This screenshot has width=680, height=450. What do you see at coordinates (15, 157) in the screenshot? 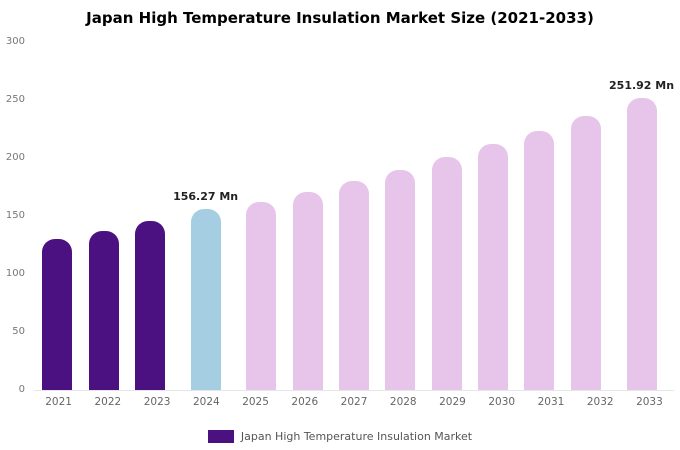
I see `y-tick-label: 200` at bounding box center [15, 157].